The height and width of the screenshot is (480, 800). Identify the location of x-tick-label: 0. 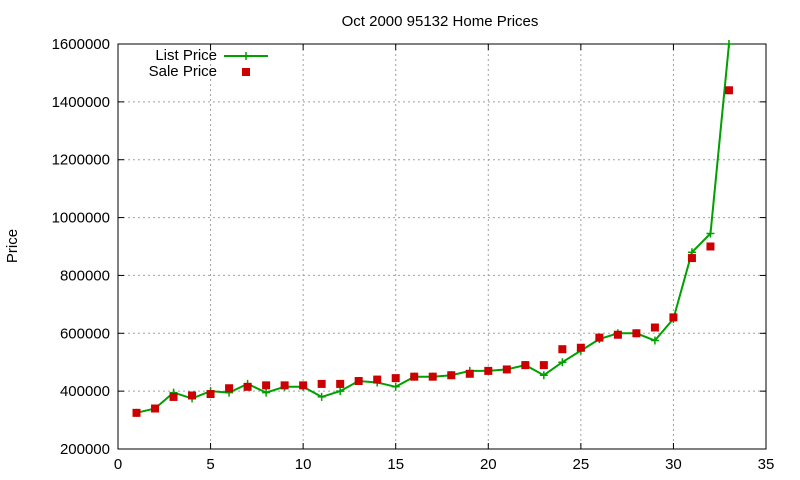
(118, 464).